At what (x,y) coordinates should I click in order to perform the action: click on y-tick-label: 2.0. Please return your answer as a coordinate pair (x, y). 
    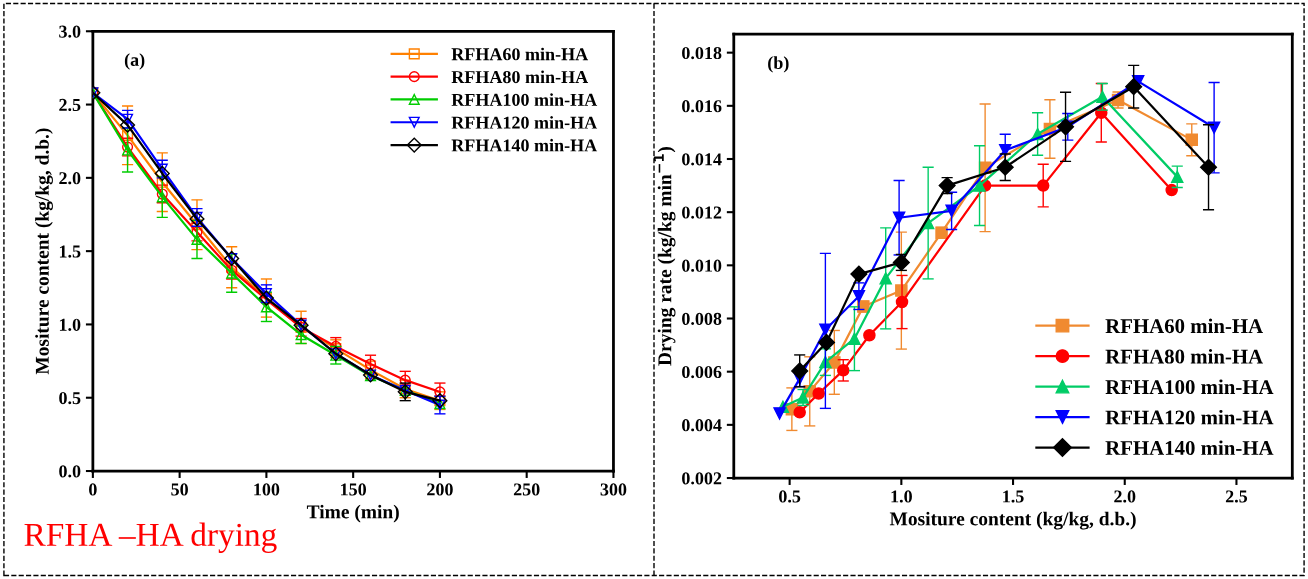
    Looking at the image, I should click on (70, 178).